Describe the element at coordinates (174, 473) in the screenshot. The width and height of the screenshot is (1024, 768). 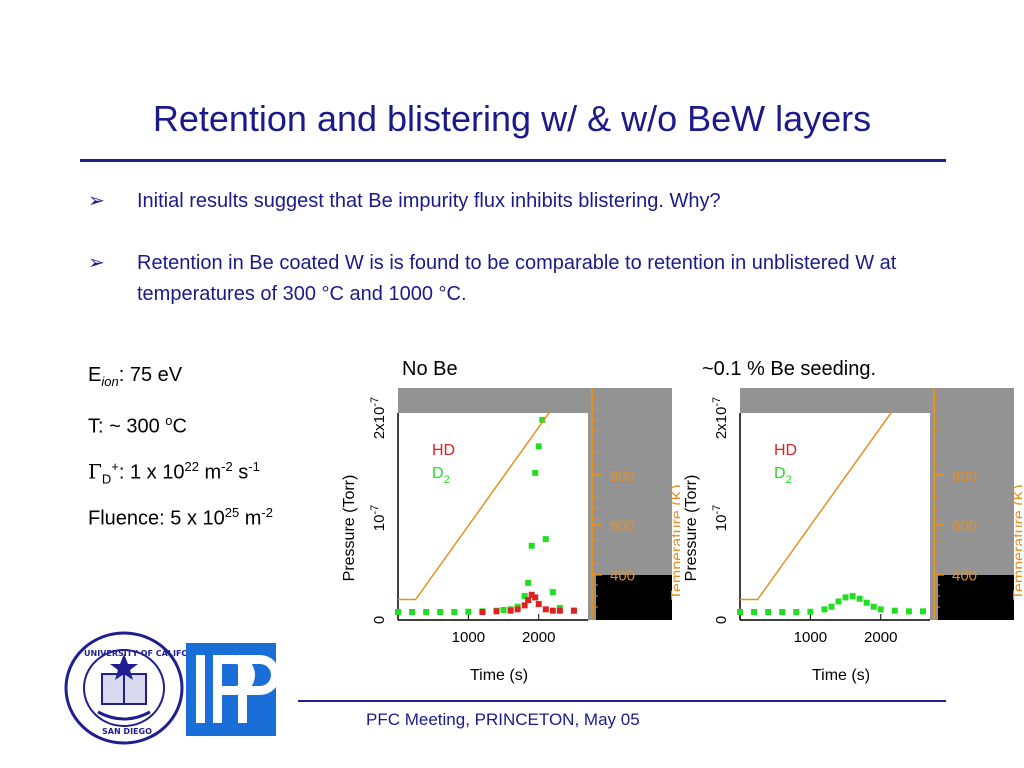
I see `flux-param: ΓD+: 1 x 1022 m-2 s-1` at that location.